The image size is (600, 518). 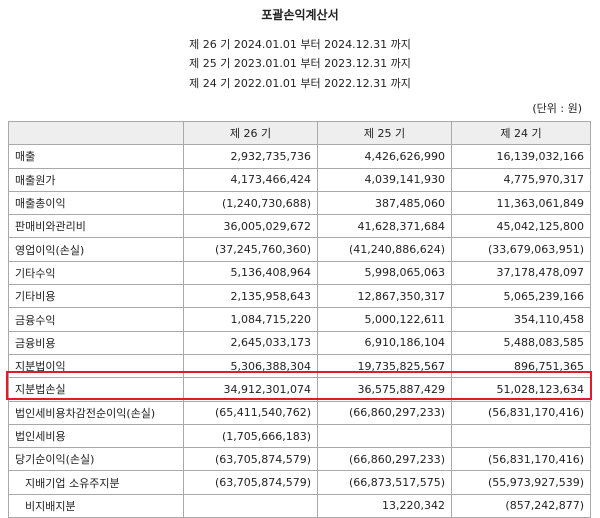 What do you see at coordinates (96, 436) in the screenshot?
I see `row-label: 법인세비용` at bounding box center [96, 436].